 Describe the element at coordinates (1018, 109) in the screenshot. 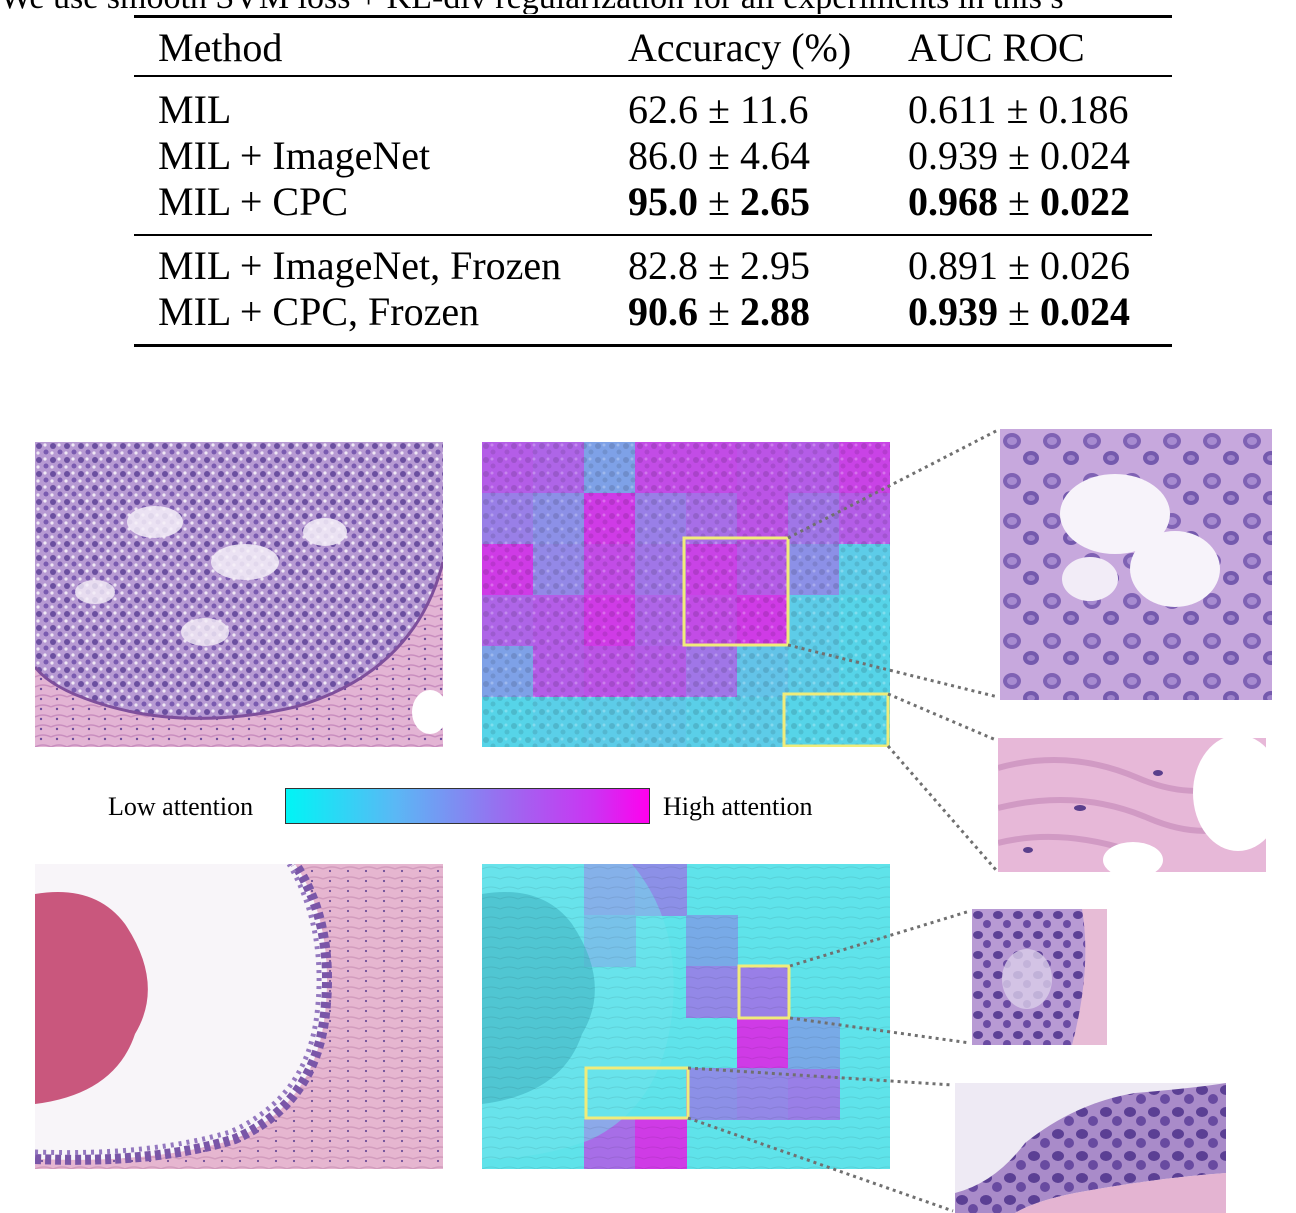

I see `auc-cell: 0.611 ± 0.186` at that location.